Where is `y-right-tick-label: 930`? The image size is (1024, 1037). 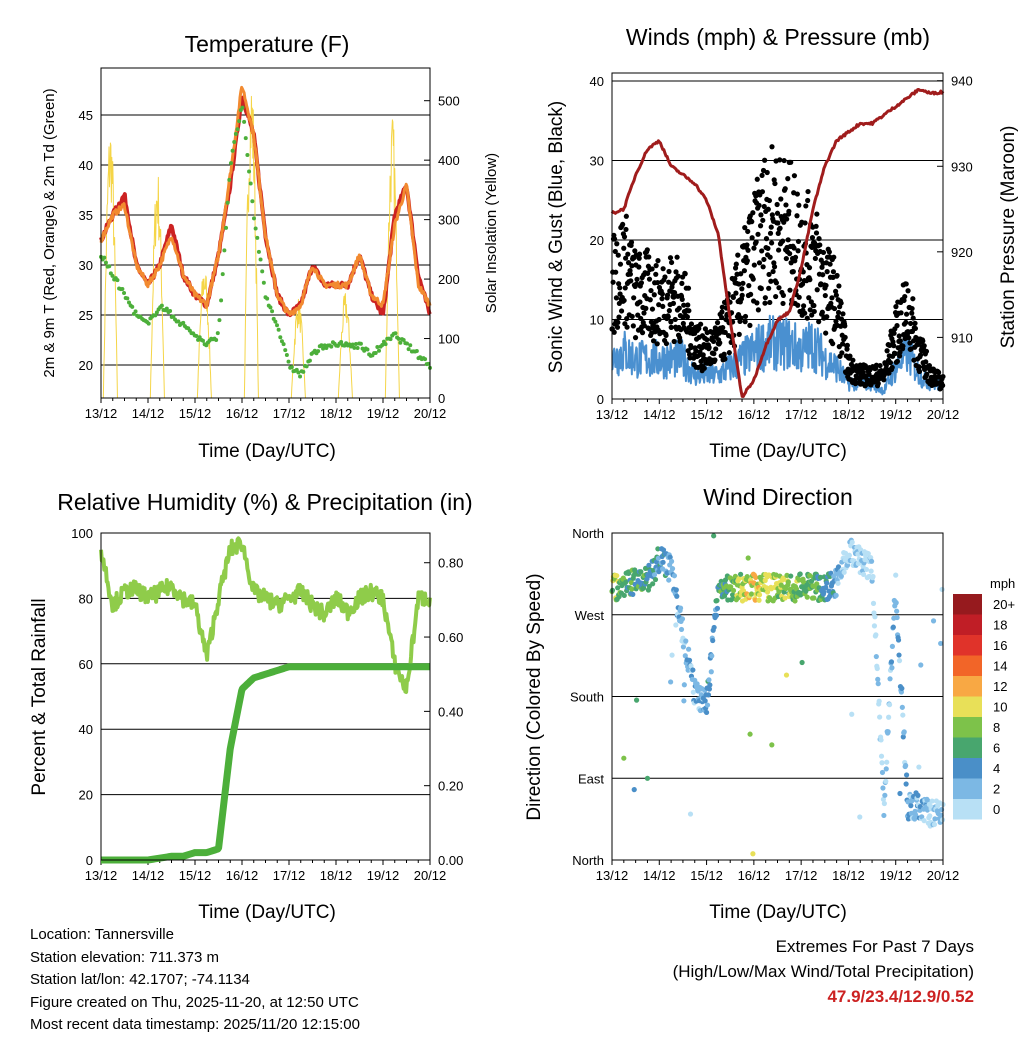
y-right-tick-label: 930 is located at coordinates (962, 166).